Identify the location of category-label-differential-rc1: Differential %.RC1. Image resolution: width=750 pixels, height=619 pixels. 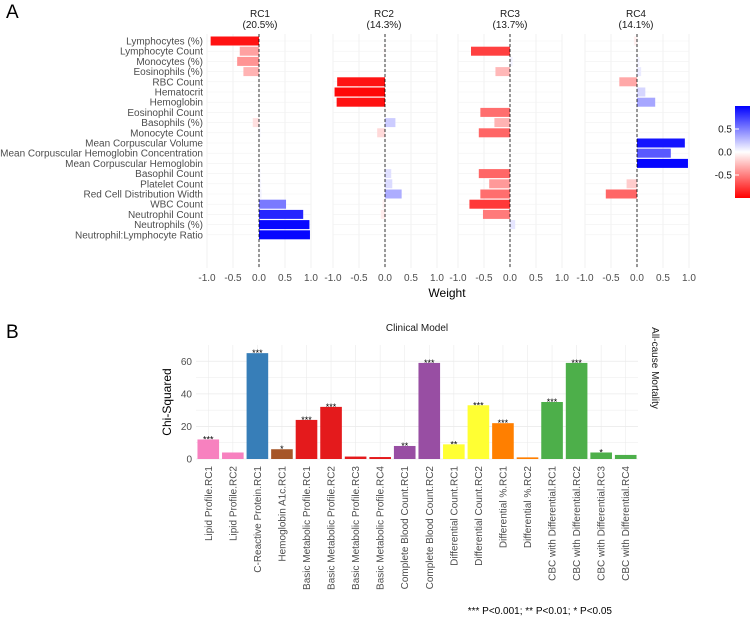
(503, 507).